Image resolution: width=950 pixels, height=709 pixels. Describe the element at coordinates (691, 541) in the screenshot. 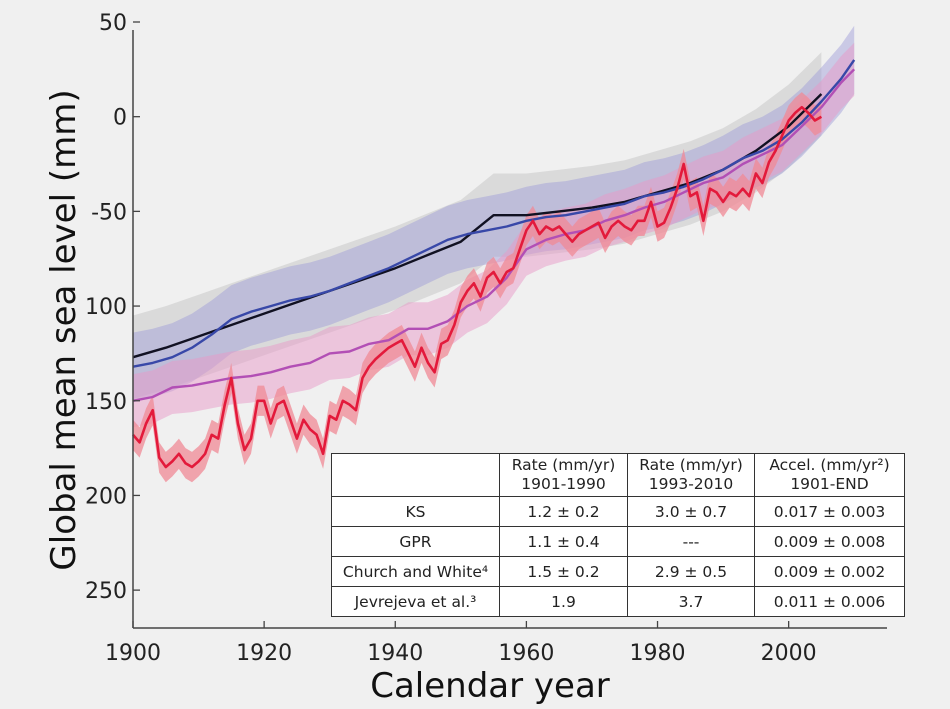

I see `rate-1993-2010-cell: ---` at that location.